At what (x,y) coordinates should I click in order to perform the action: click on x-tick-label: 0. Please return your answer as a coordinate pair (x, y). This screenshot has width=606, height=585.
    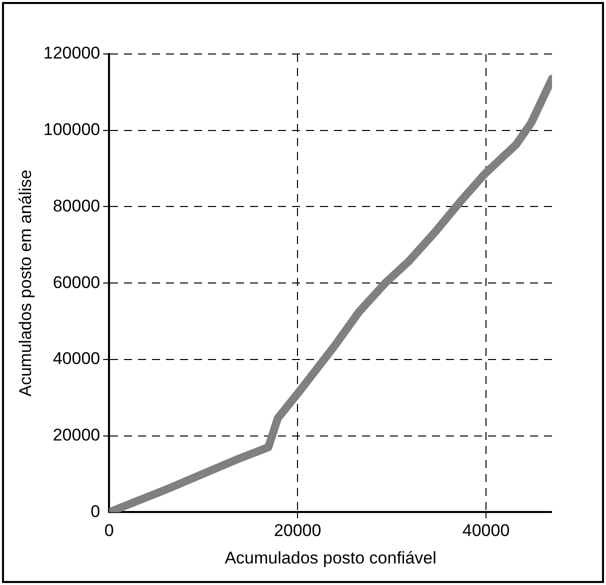
    Looking at the image, I should click on (109, 530).